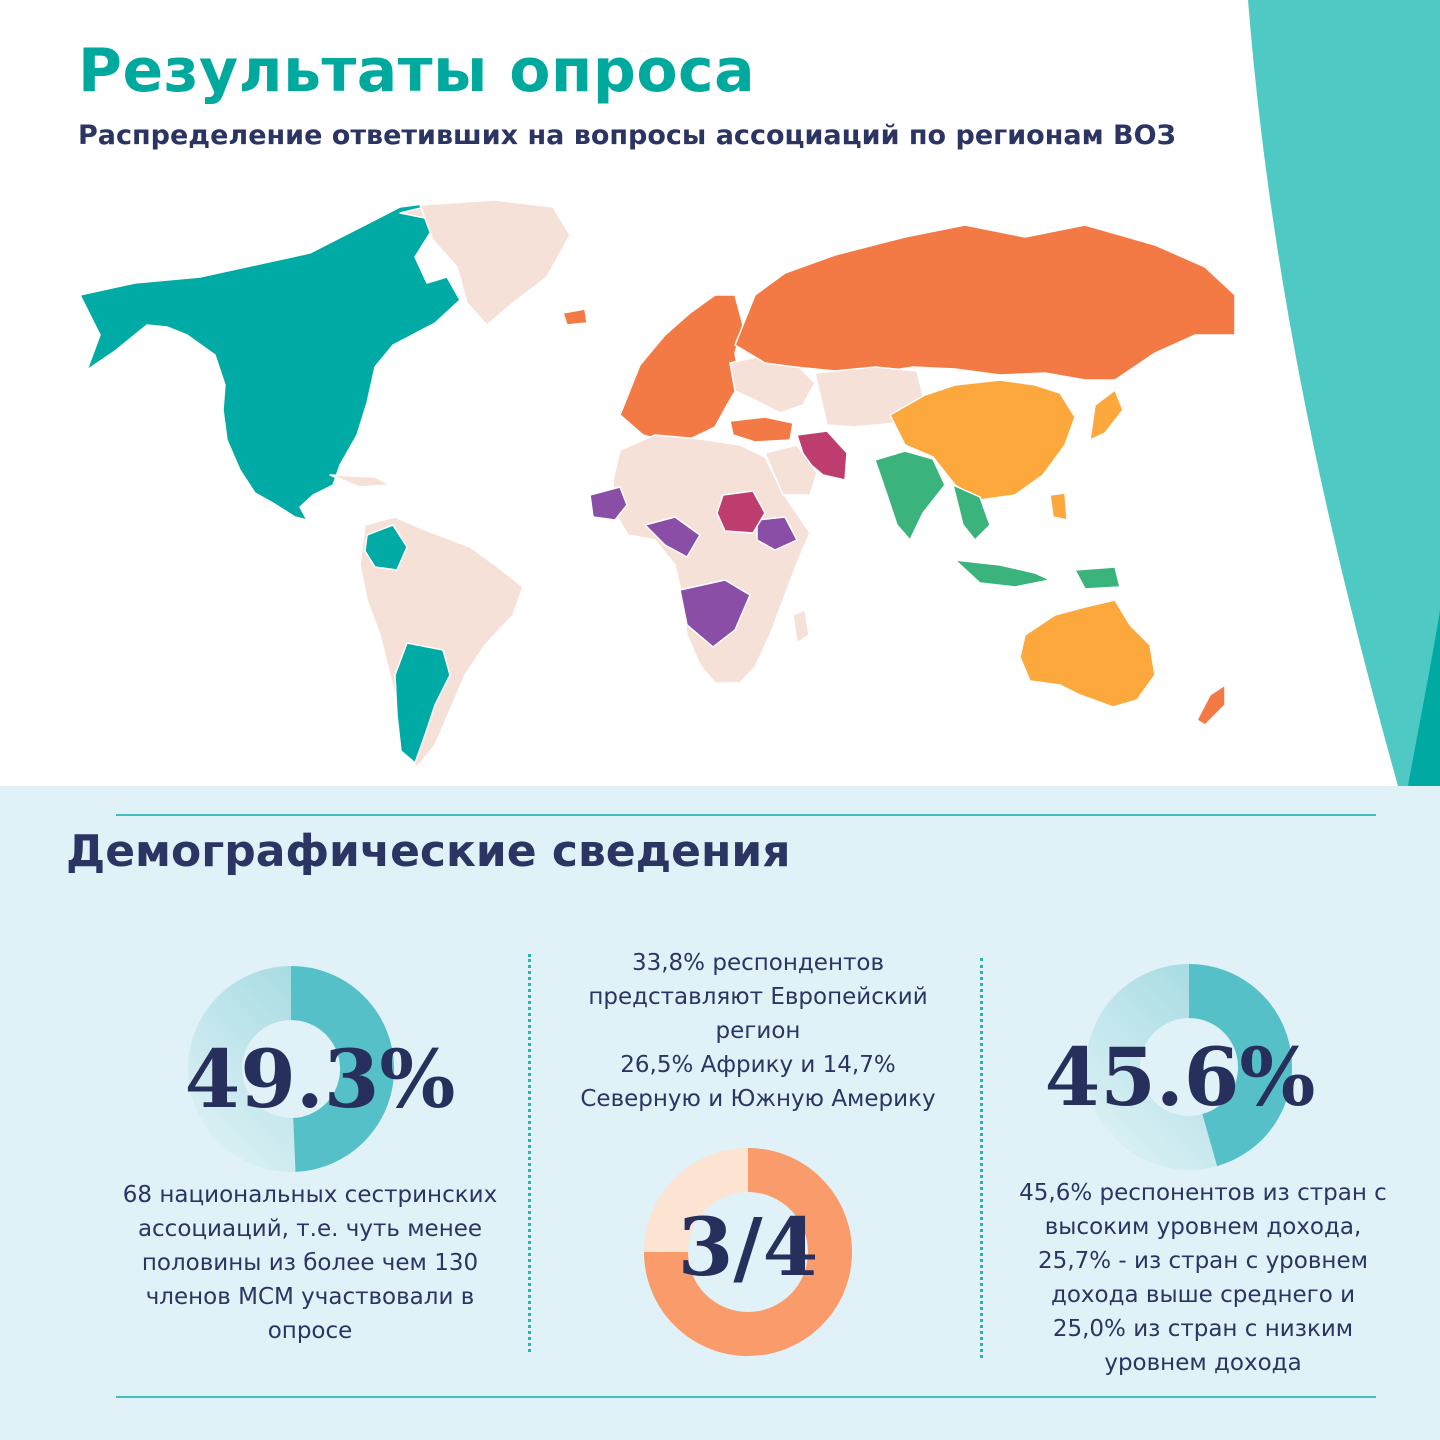 This screenshot has height=1440, width=1440. I want to click on africa-south-members, so click(715, 613).